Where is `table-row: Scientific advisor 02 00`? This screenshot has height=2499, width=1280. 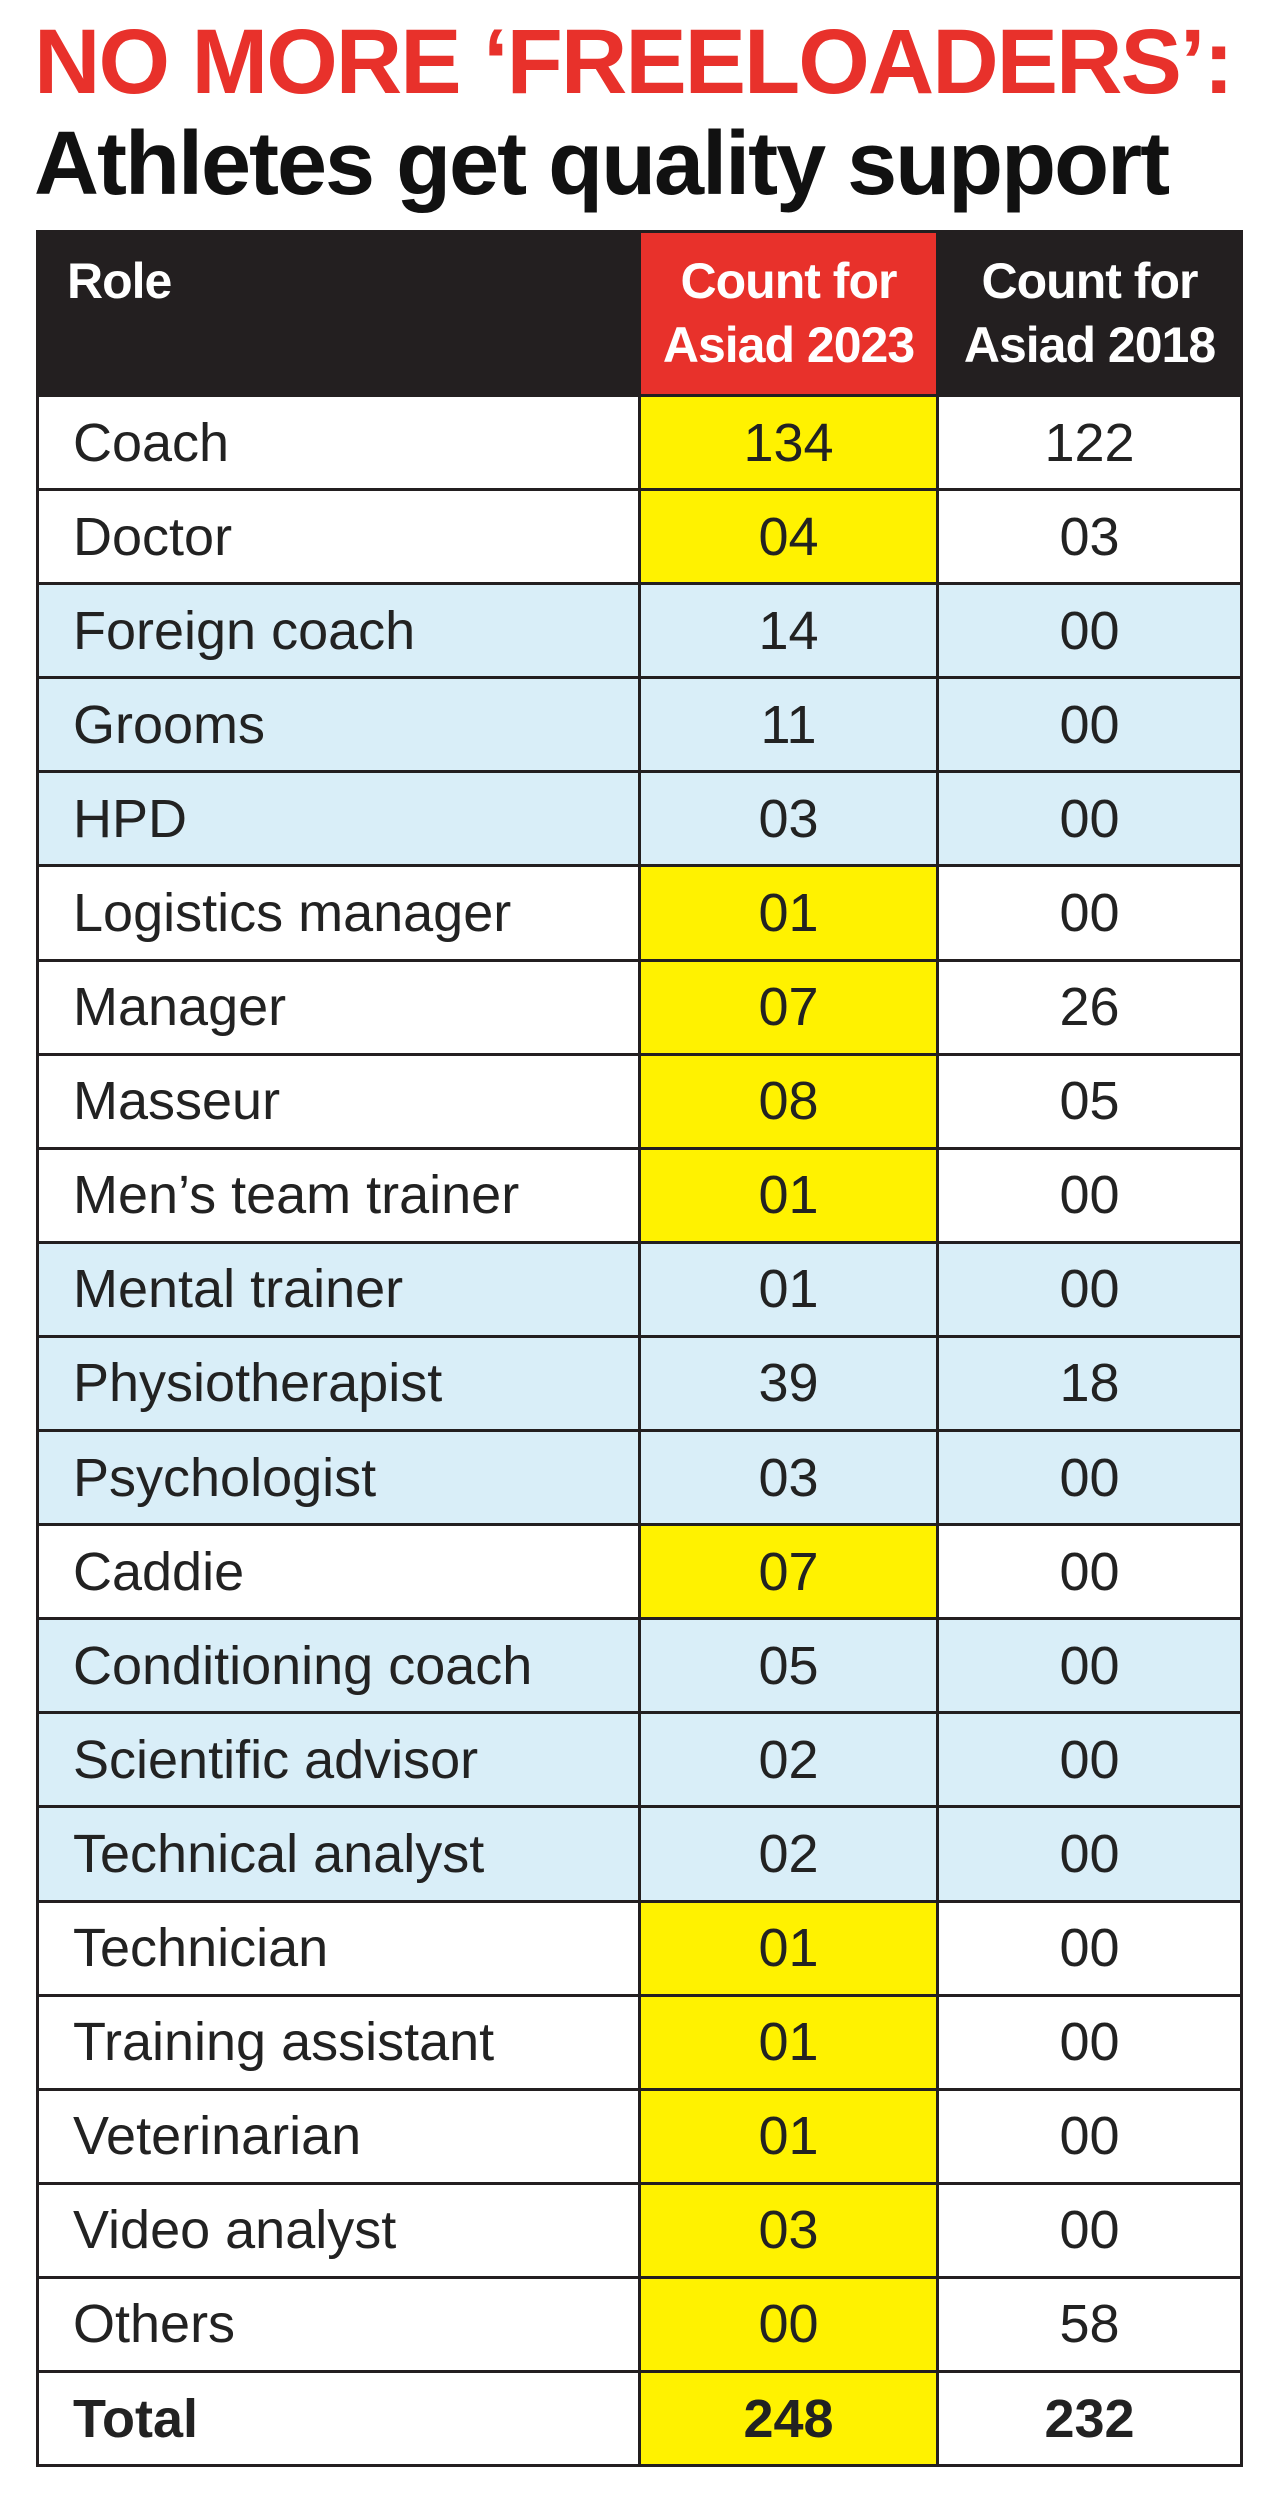
table-row: Scientific advisor 02 00 is located at coordinates (639, 1760).